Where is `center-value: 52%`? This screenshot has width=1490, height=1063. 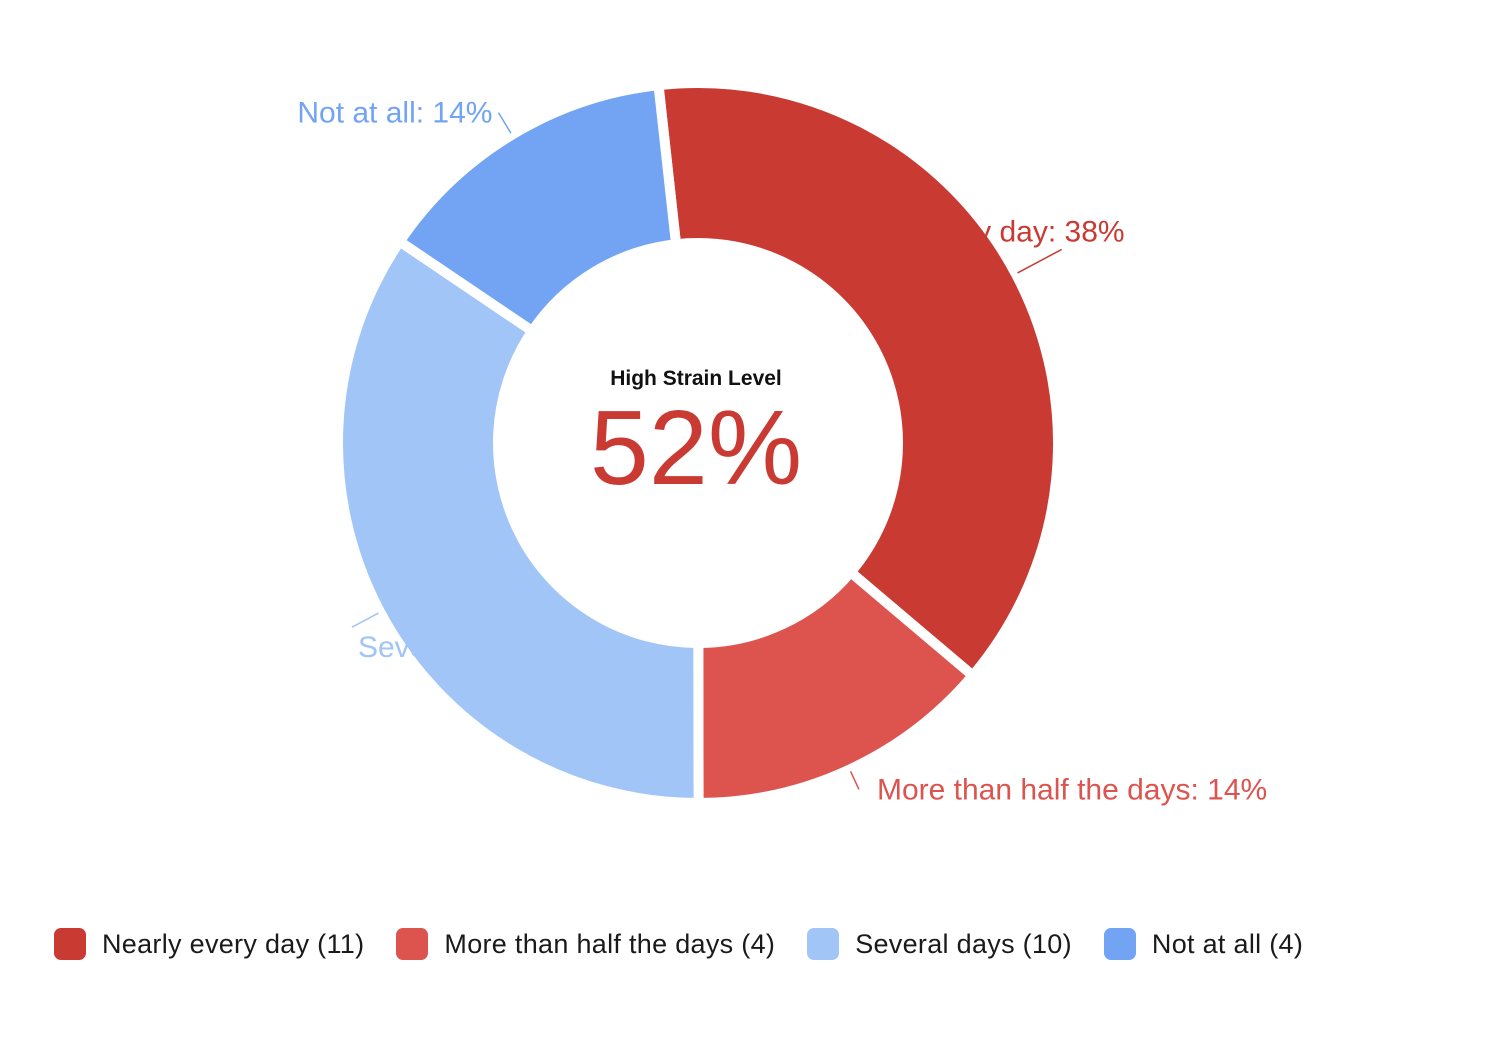 center-value: 52% is located at coordinates (696, 448).